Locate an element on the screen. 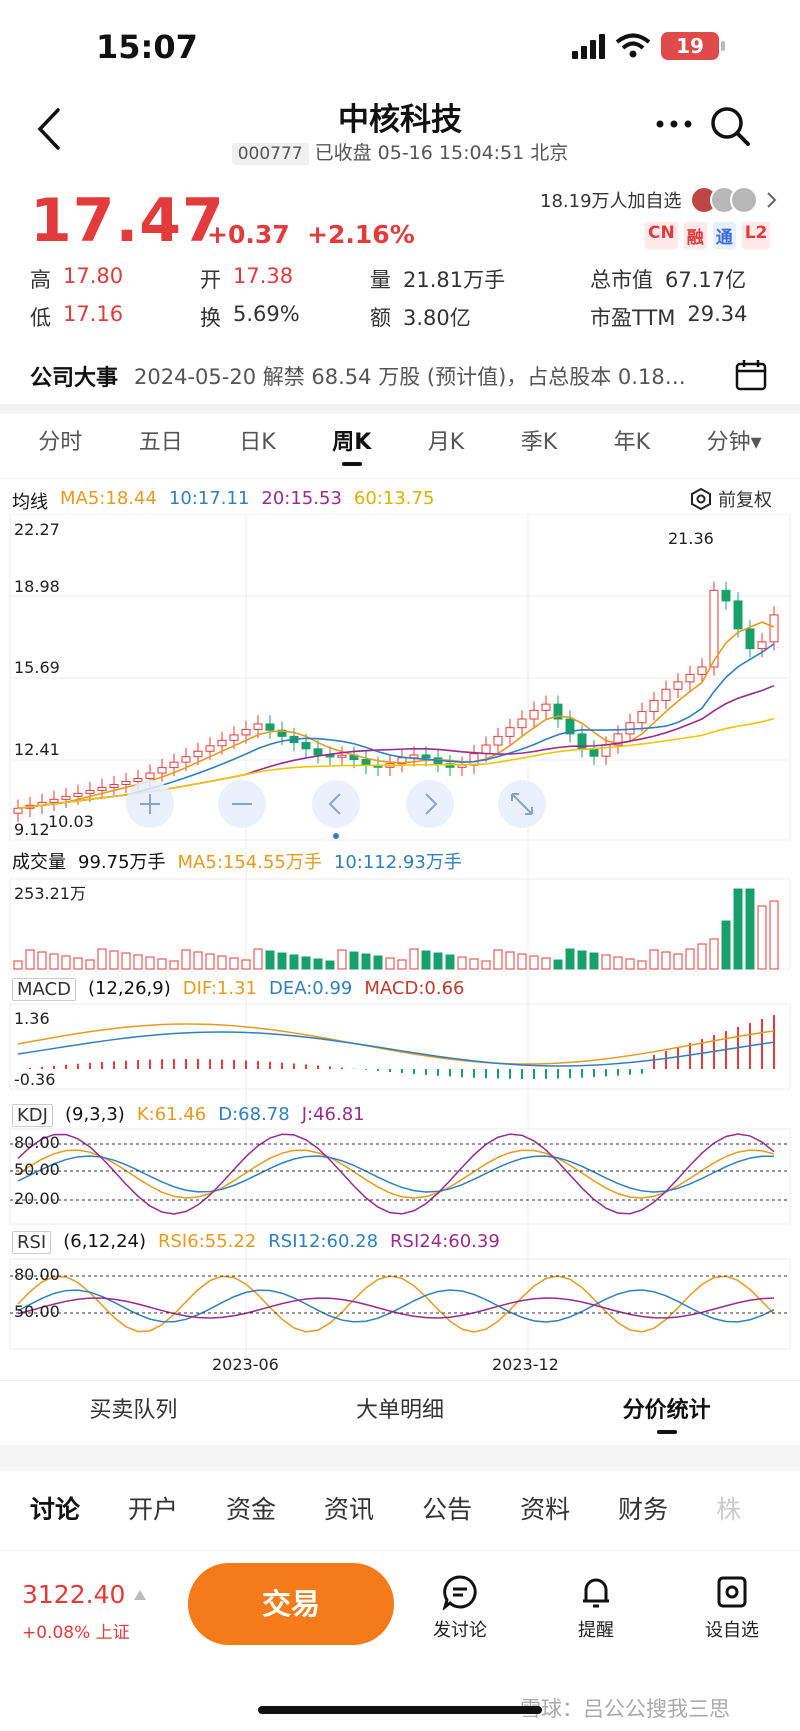  tab-funds: 资金 is located at coordinates (251, 1509).